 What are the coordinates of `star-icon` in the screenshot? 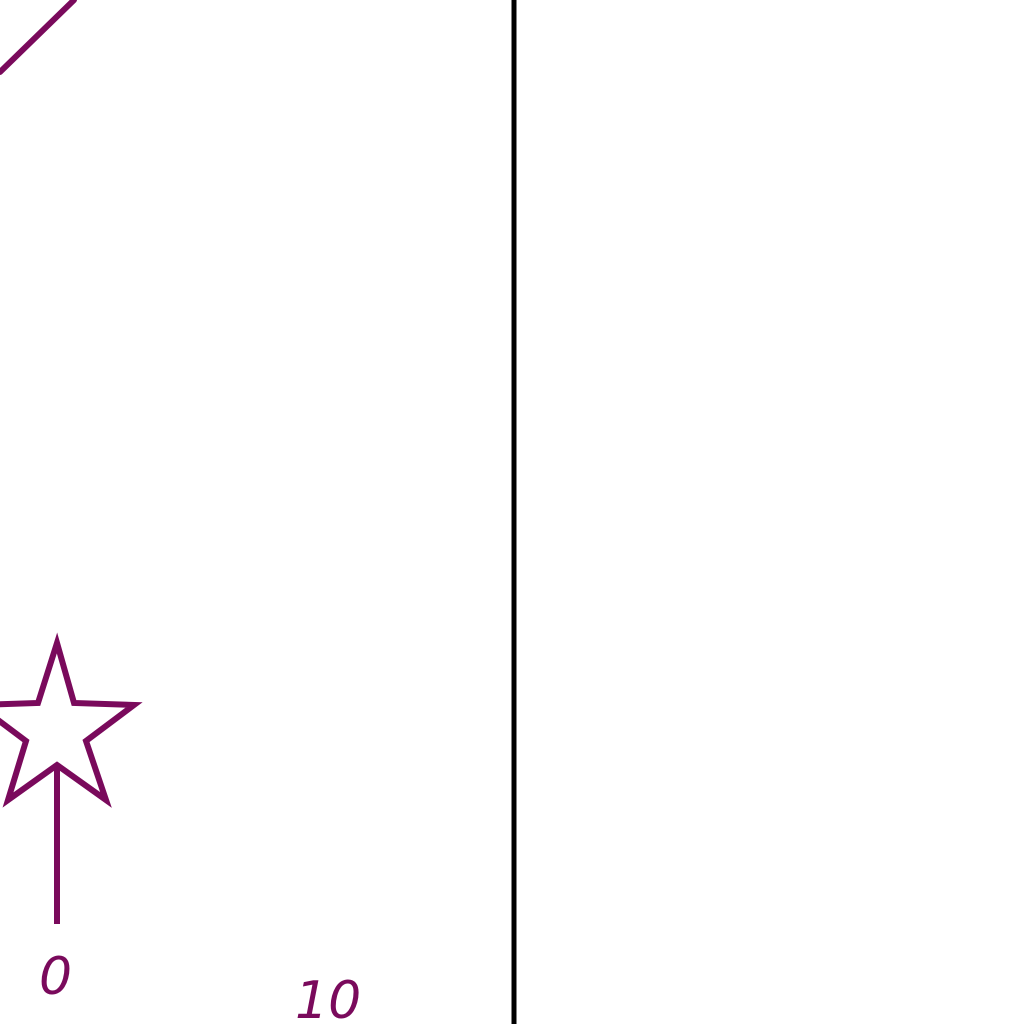 It's located at (71, 720).